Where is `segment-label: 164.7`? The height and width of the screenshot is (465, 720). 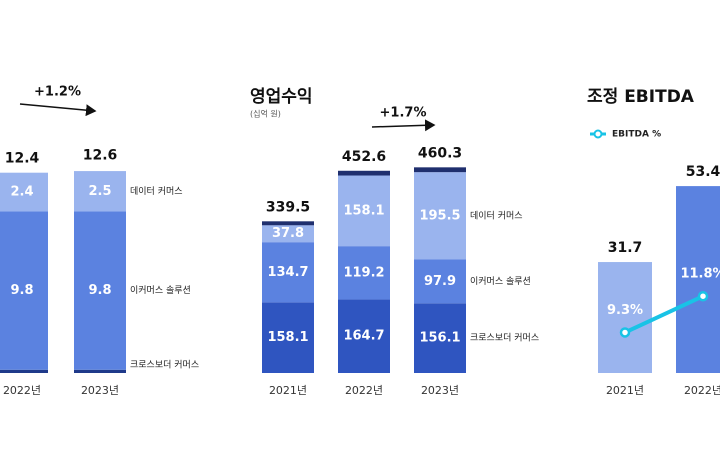 segment-label: 164.7 is located at coordinates (363, 336).